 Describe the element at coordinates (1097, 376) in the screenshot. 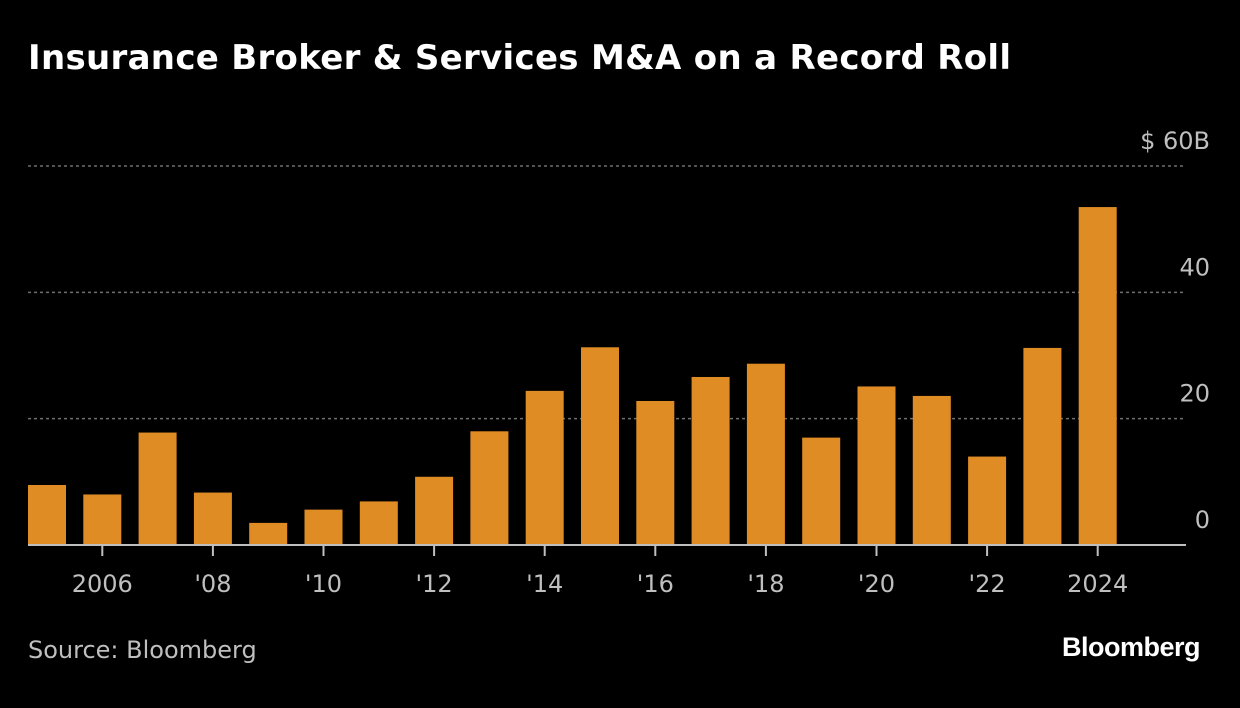

I see `bar-2024` at that location.